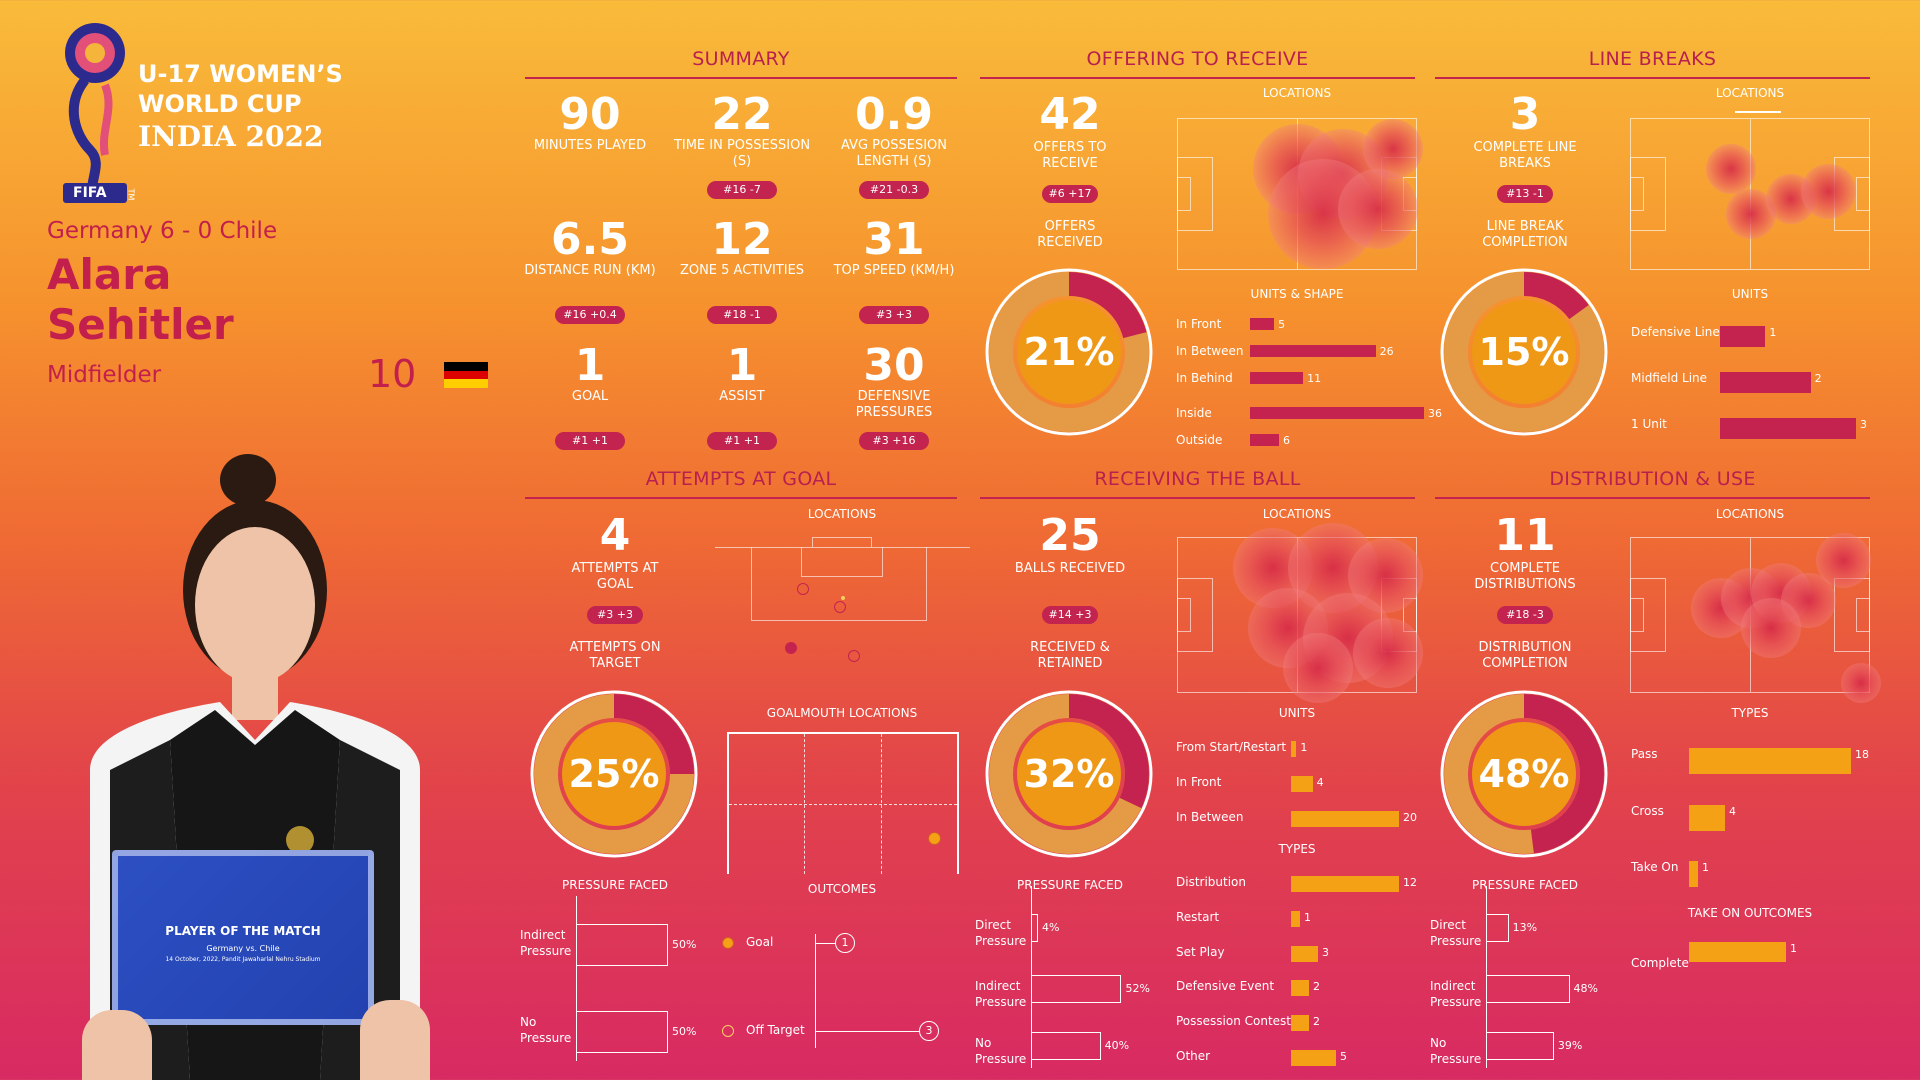  I want to click on receiving-units-title: UNITS, so click(1297, 713).